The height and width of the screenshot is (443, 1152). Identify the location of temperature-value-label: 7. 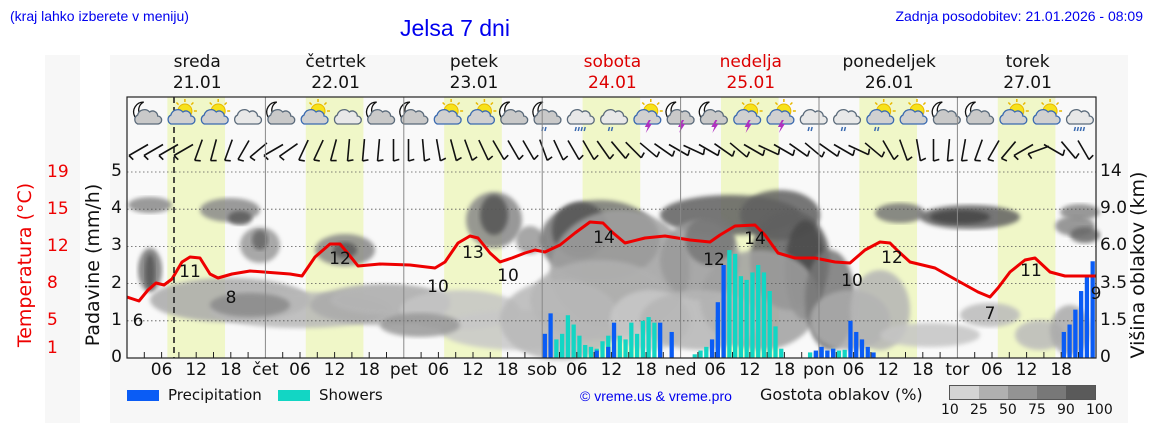
(990, 314).